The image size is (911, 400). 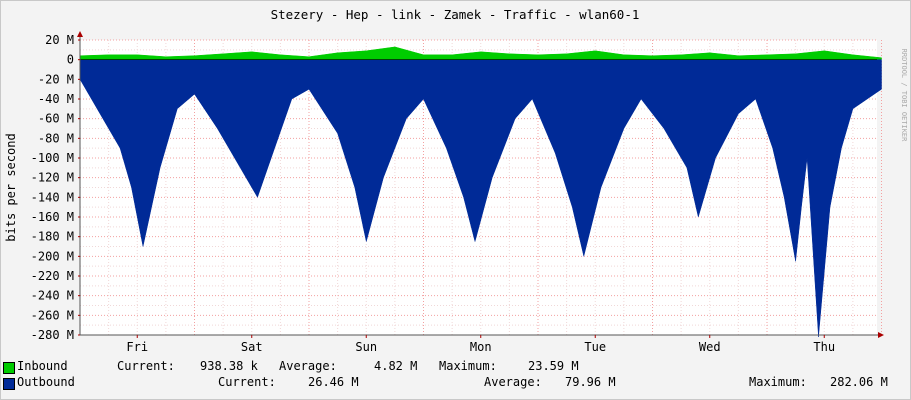 I want to click on y-tick-label: -200 M, so click(x=52, y=256).